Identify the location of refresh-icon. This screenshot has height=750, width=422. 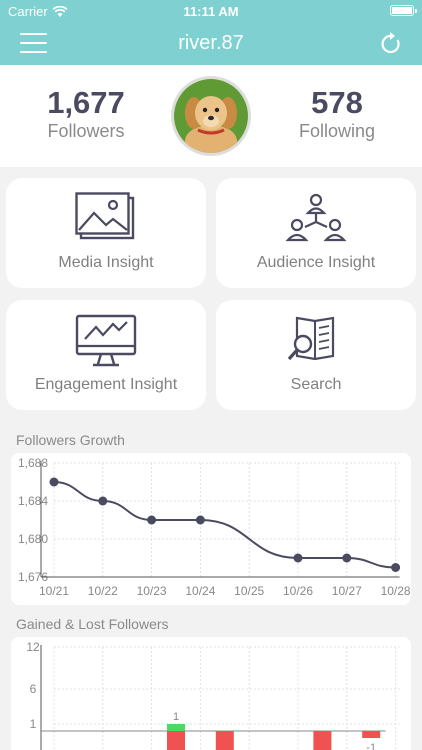
(391, 43).